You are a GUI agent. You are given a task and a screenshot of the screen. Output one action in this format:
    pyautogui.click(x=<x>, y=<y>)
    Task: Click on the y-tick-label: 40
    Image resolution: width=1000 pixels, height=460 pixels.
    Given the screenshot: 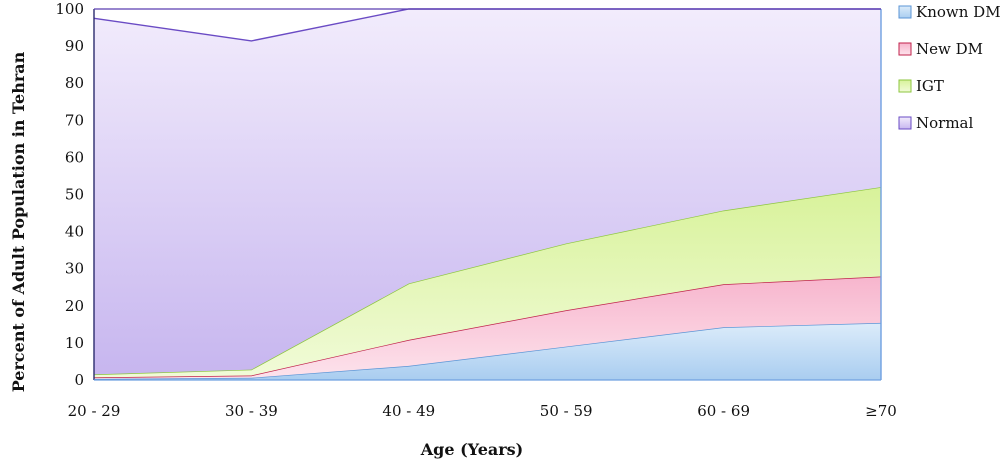 What is the action you would take?
    pyautogui.click(x=74, y=232)
    